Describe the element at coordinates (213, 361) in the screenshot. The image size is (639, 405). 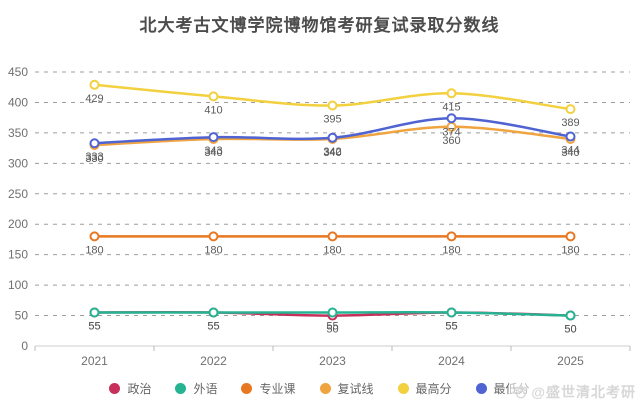
I see `x-axis-label: 2022` at that location.